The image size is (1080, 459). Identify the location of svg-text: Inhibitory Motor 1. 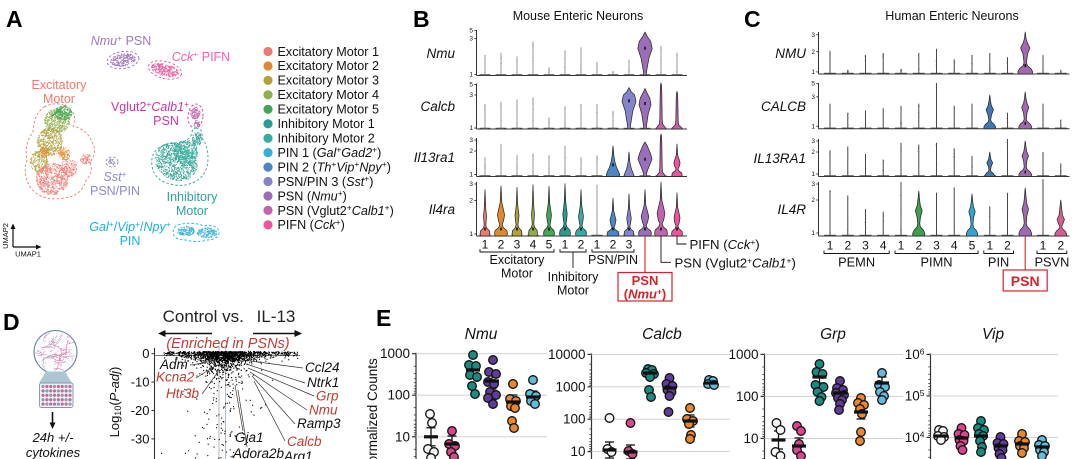
(326, 124).